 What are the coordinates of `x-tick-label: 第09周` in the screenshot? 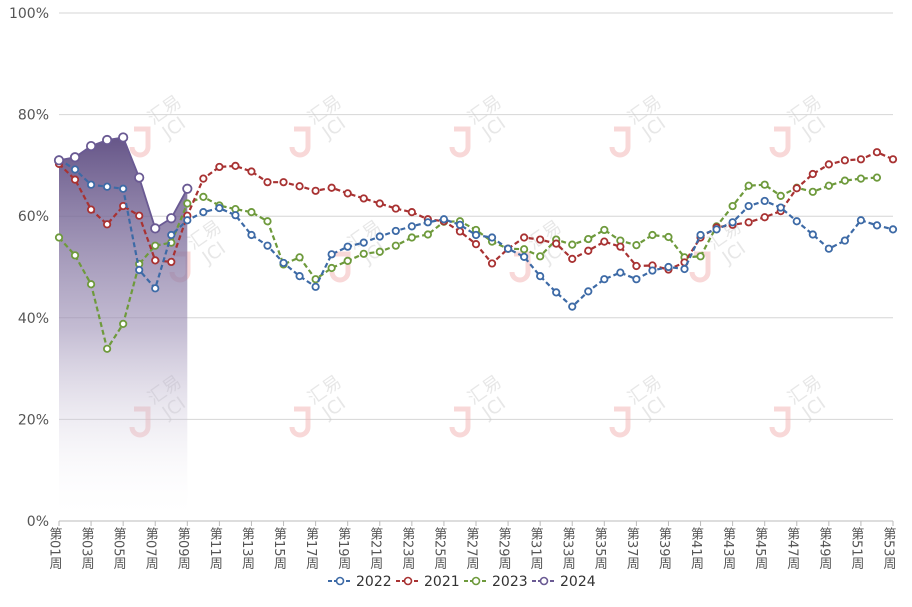 It's located at (183, 549).